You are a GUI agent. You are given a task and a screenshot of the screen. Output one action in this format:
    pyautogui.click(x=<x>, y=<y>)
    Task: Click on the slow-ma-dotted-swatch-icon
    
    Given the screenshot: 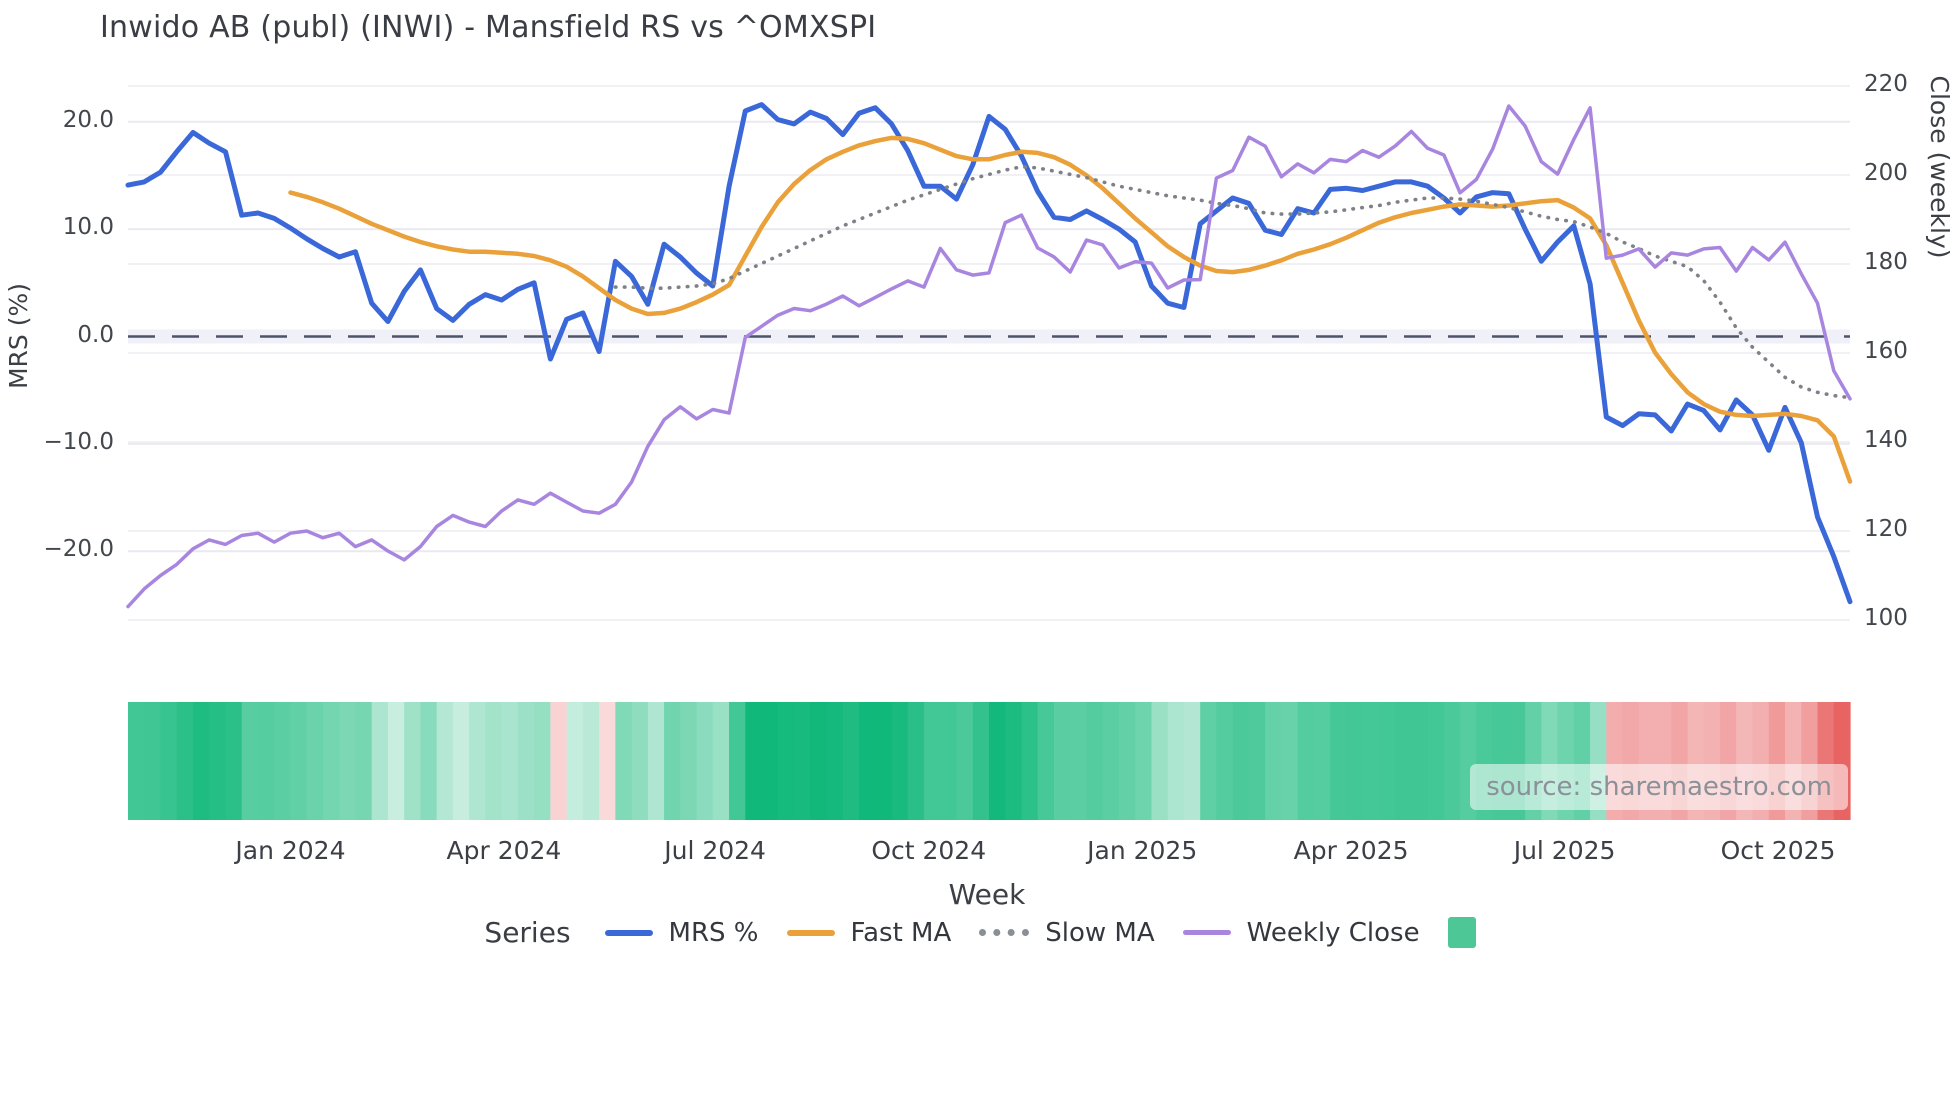 What is the action you would take?
    pyautogui.click(x=1004, y=932)
    